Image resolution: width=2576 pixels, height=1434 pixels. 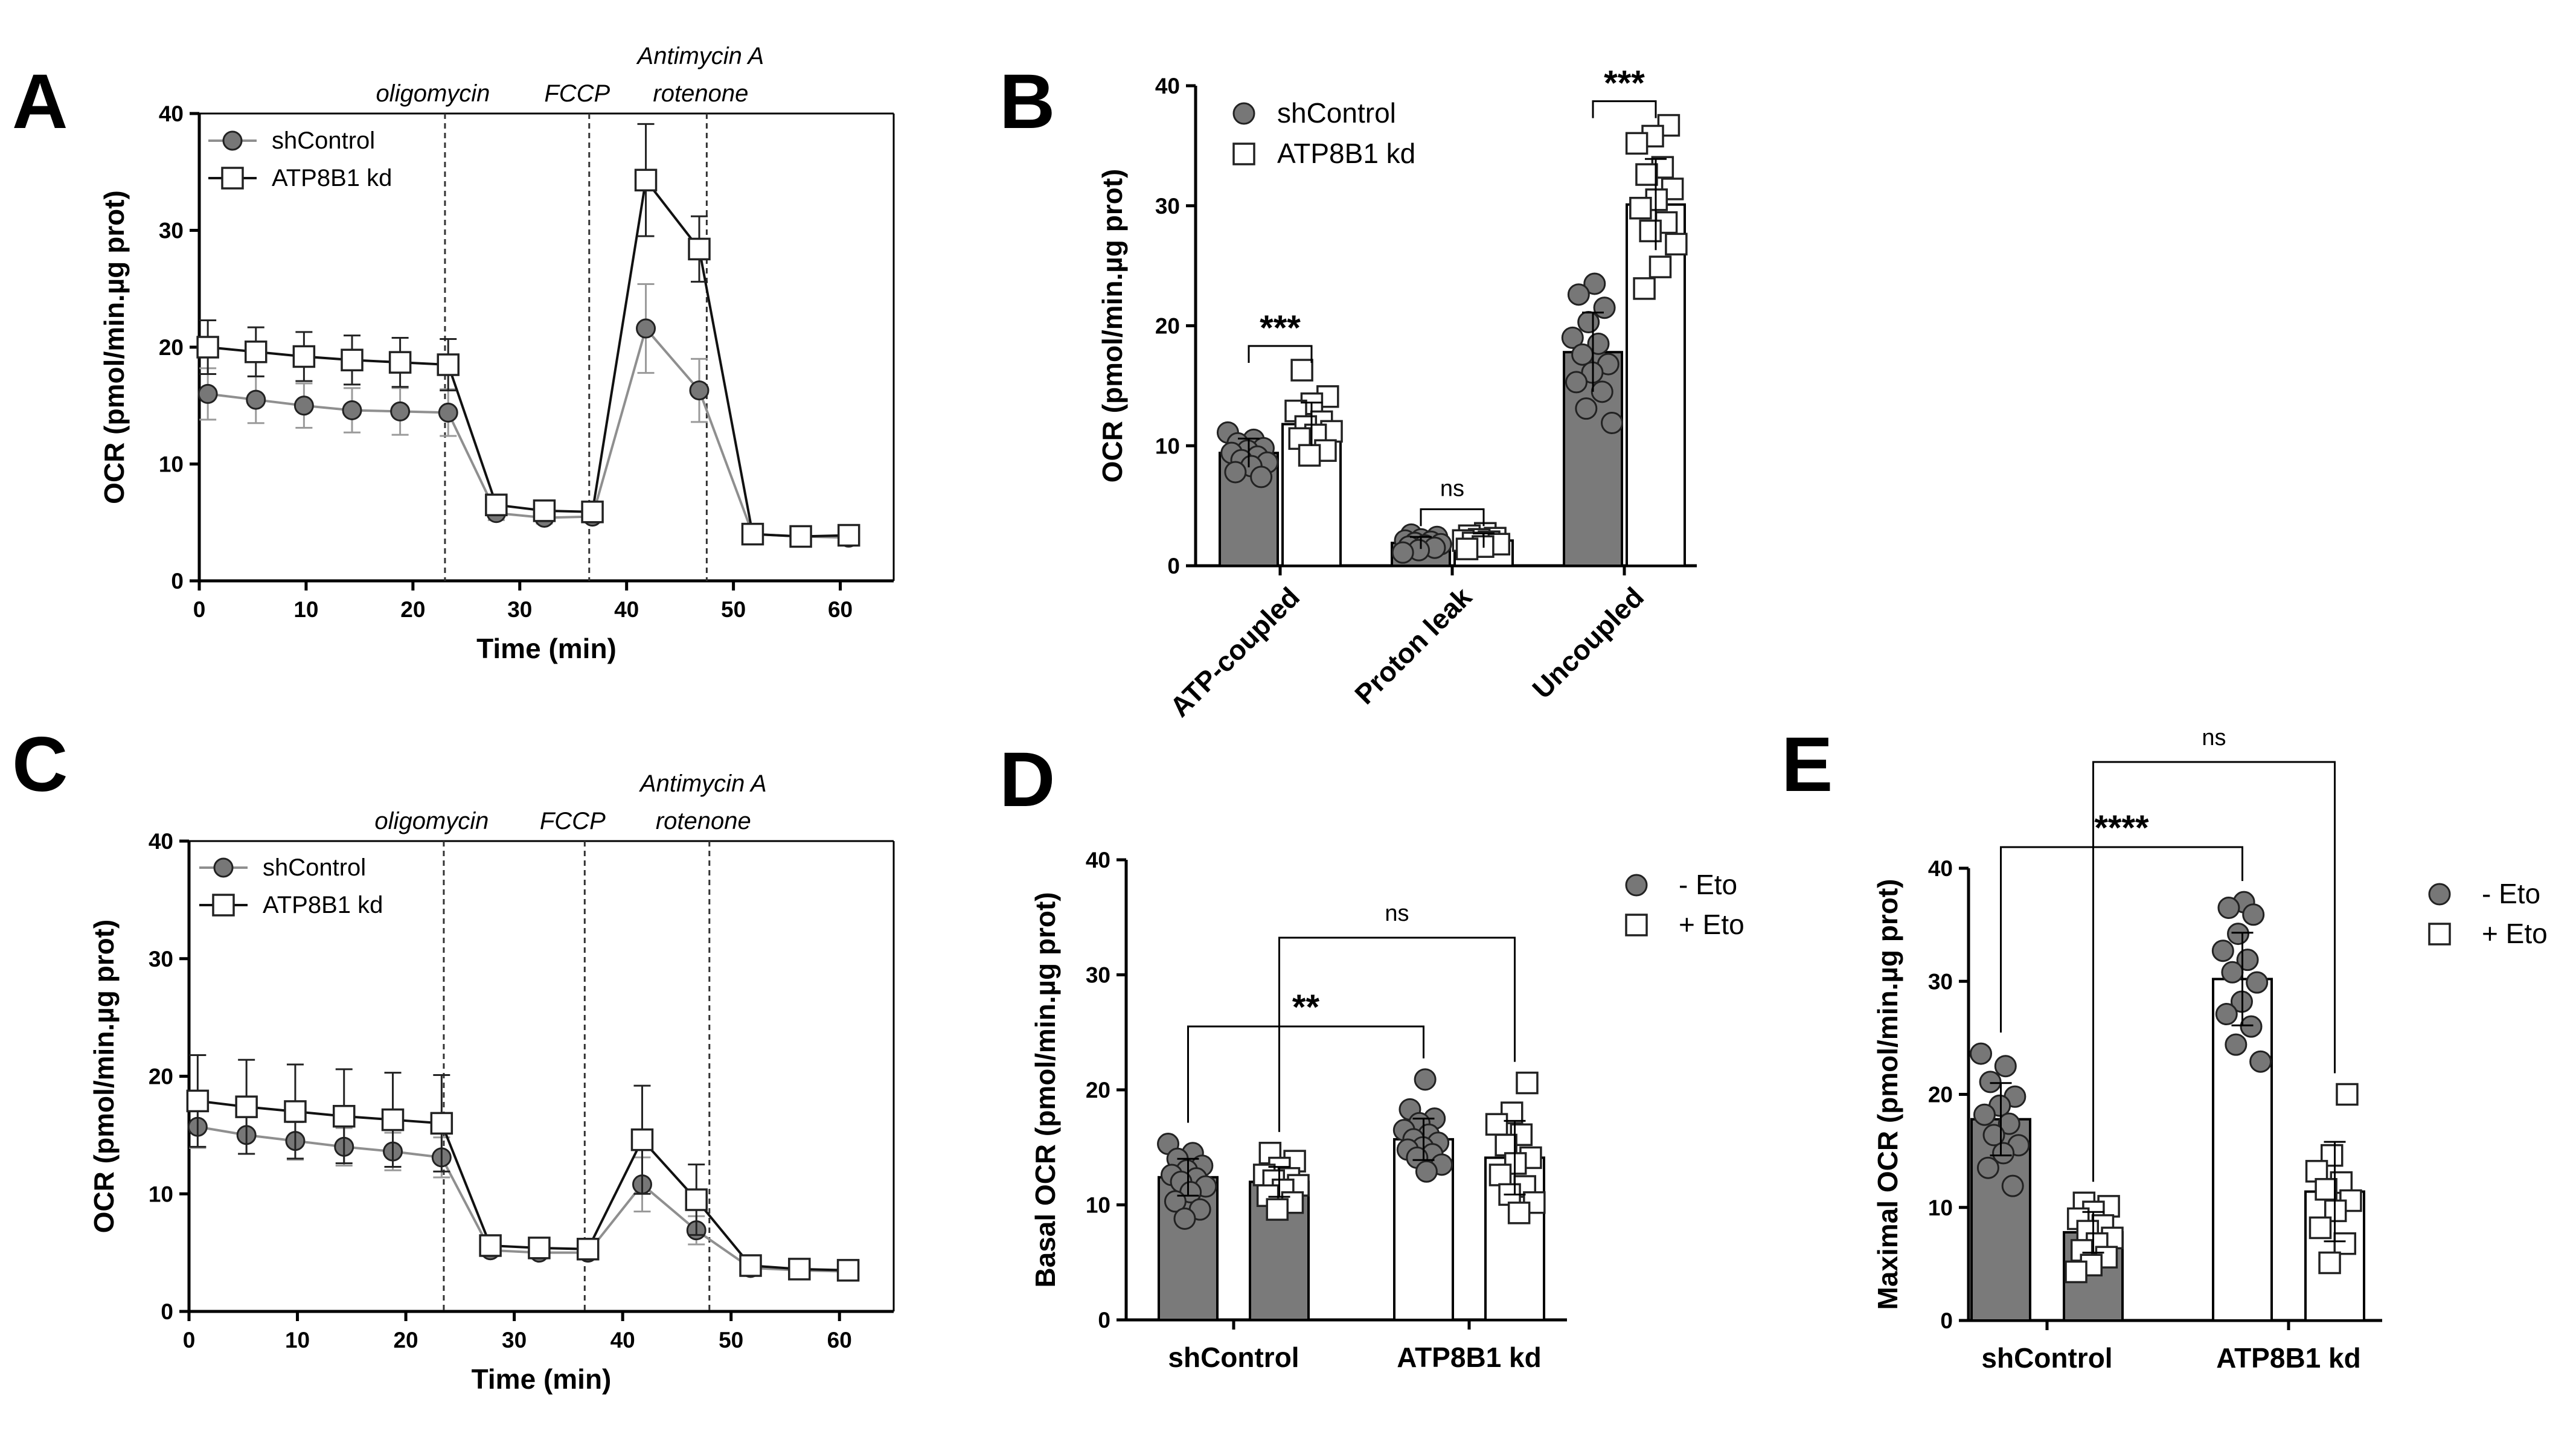 I want to click on x-tick-label: 60, so click(x=840, y=609).